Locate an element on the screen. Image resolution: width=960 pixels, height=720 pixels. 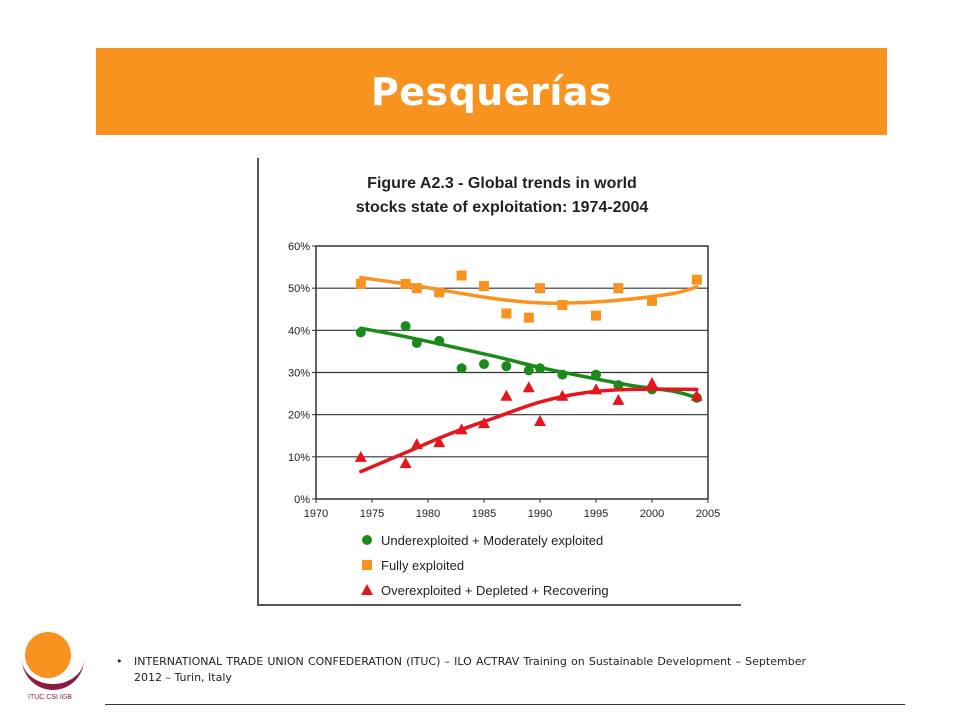
y-tick-label: 0% is located at coordinates (302, 500).